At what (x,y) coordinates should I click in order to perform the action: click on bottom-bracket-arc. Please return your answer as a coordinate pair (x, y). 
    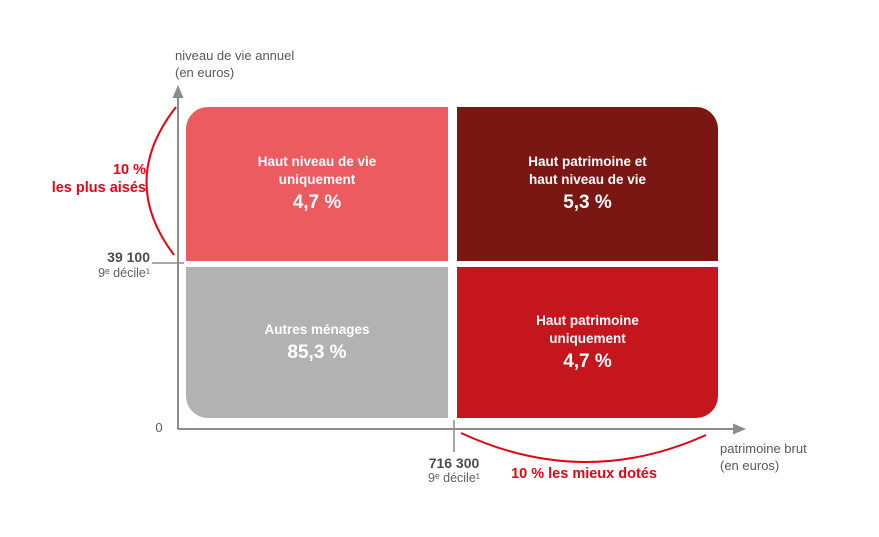
    Looking at the image, I should click on (583, 447).